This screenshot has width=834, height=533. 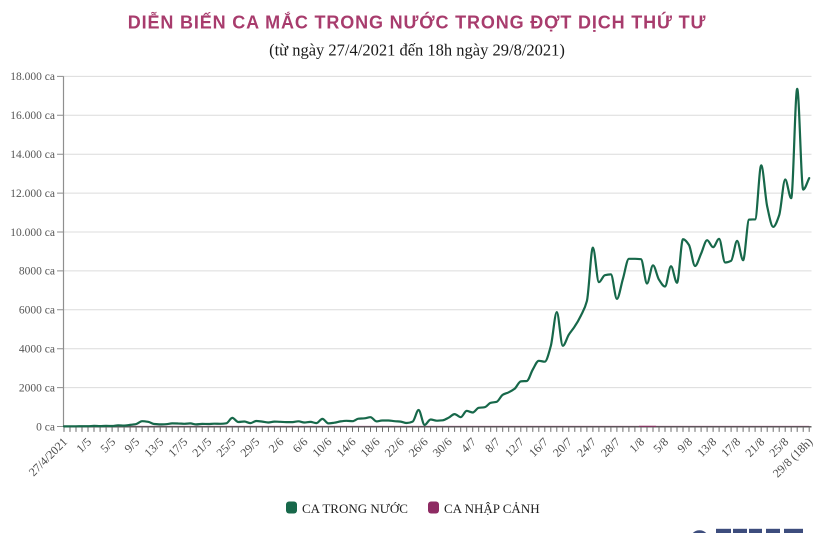 I want to click on svg-text: CA TRONG NƯỚC, so click(x=355, y=508).